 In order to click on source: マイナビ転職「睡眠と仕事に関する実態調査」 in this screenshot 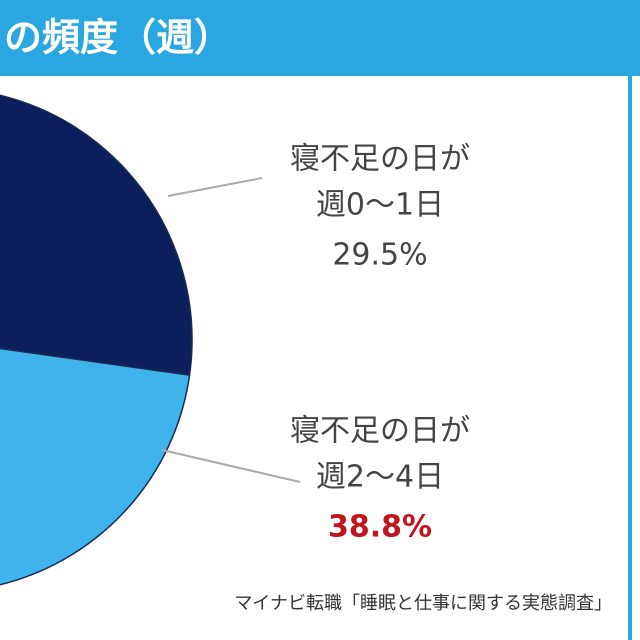, I will do `click(423, 603)`.